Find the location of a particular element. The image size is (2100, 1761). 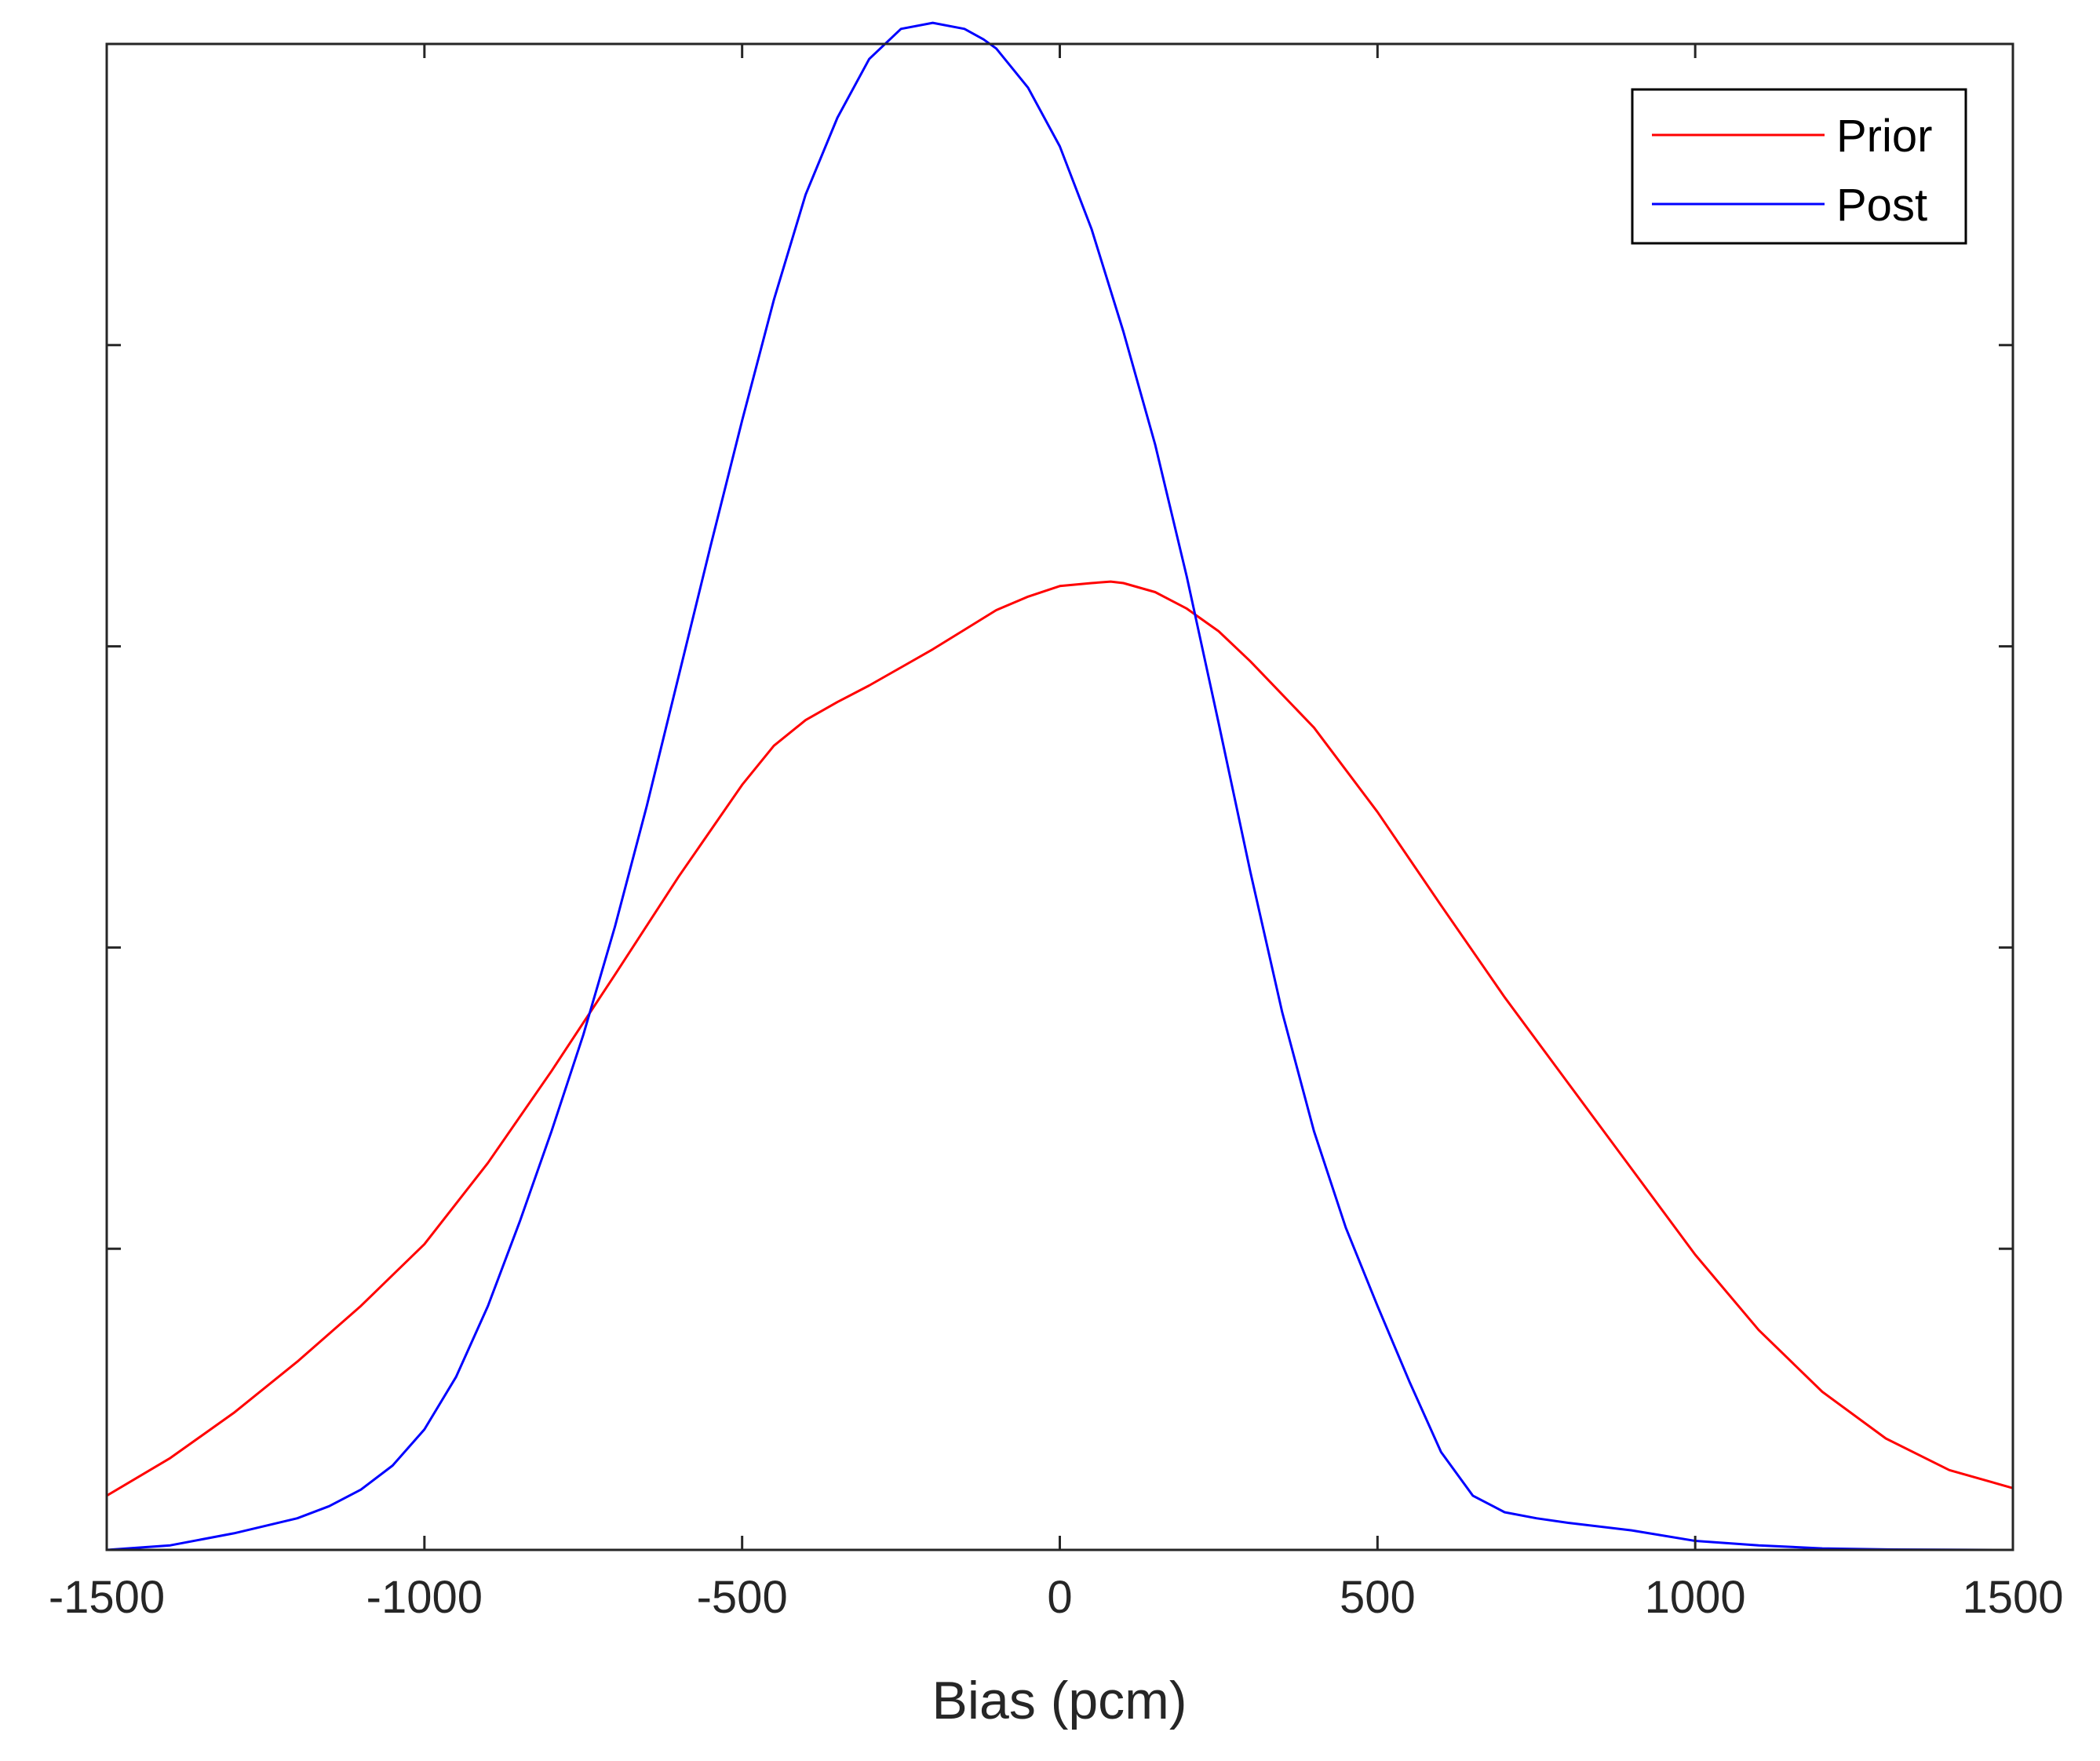

x-tick-label: -1500 is located at coordinates (107, 1598).